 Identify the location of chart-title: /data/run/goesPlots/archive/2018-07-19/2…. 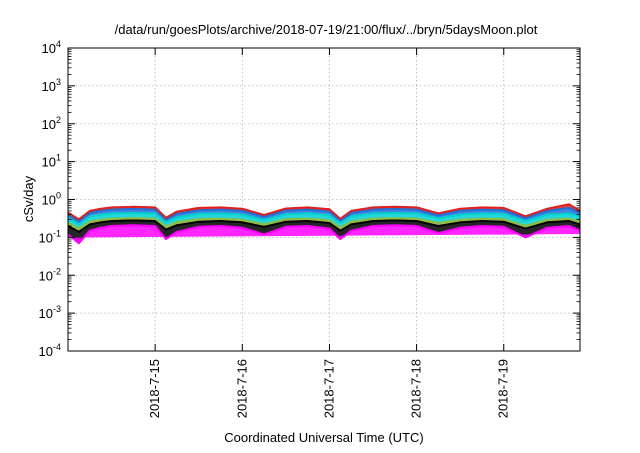
(326, 29).